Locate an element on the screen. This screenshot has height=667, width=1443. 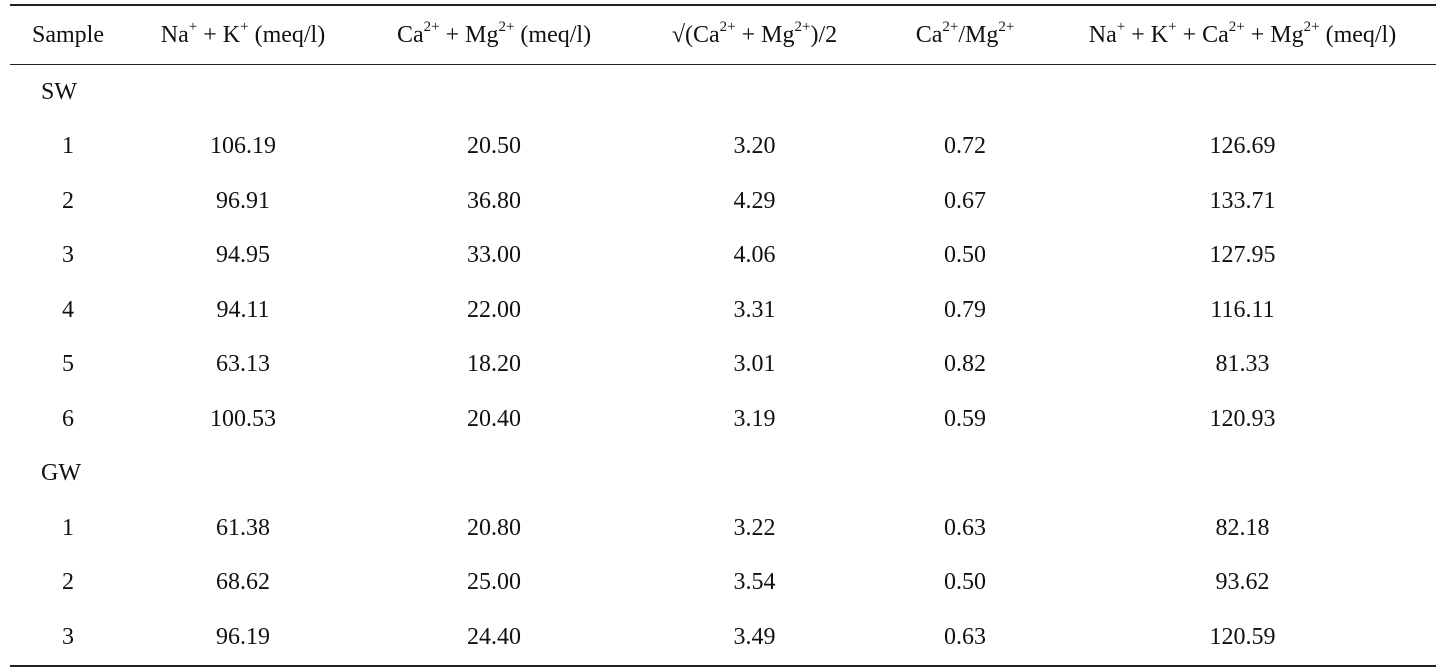
cell-sample: 6 is located at coordinates (68, 418).